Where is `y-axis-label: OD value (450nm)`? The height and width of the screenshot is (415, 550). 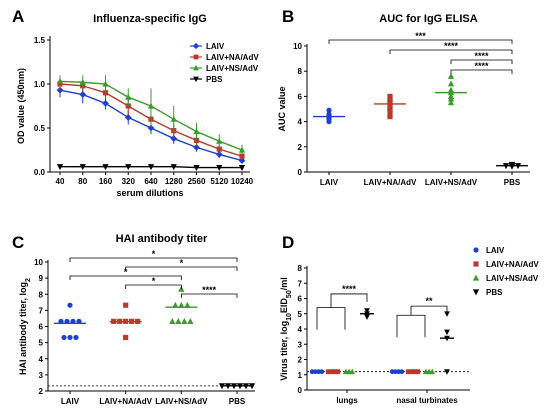 y-axis-label: OD value (450nm) is located at coordinates (21, 106).